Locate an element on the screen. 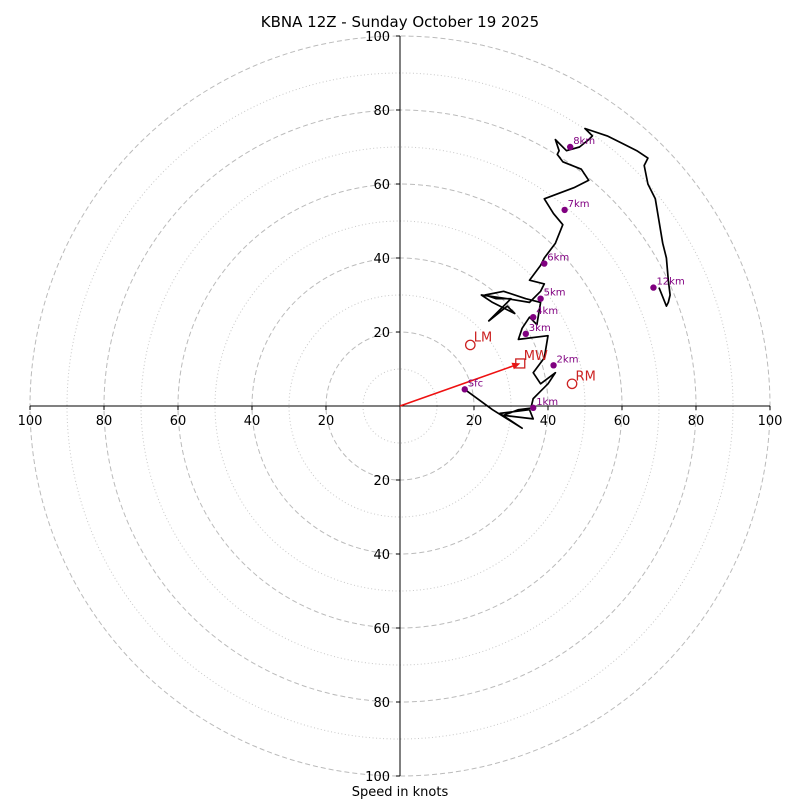 The height and width of the screenshot is (800, 800). storm-motion-markers: LM MW RM is located at coordinates (530, 360).